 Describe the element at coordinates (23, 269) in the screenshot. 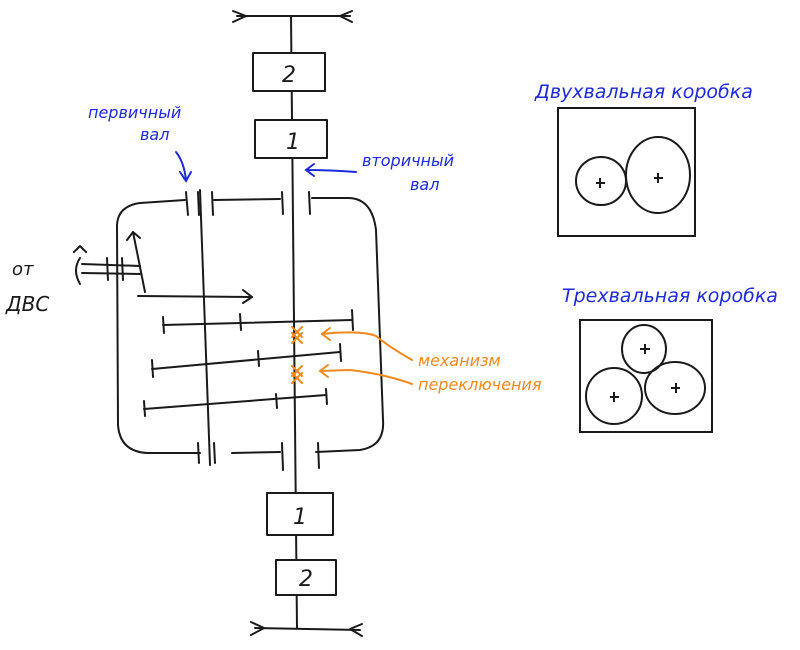

I see `input-label-line1: от` at that location.